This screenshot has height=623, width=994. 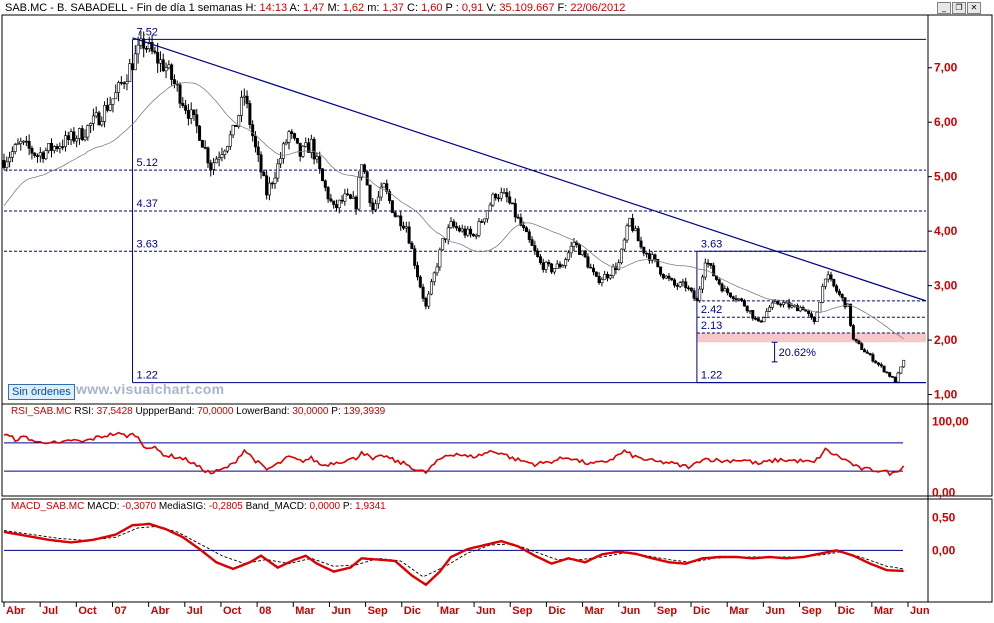 I want to click on macd-signal-line, so click(x=453, y=552).